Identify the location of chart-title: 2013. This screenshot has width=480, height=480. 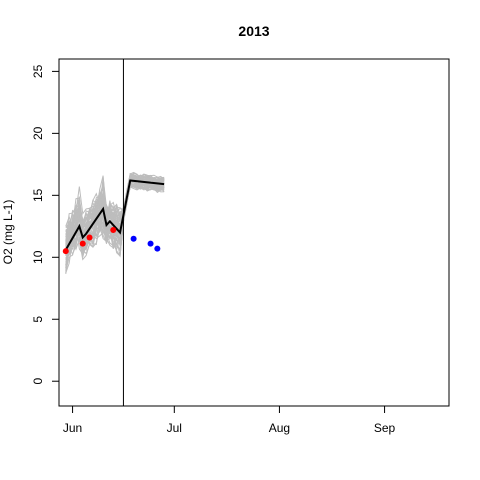
(253, 31).